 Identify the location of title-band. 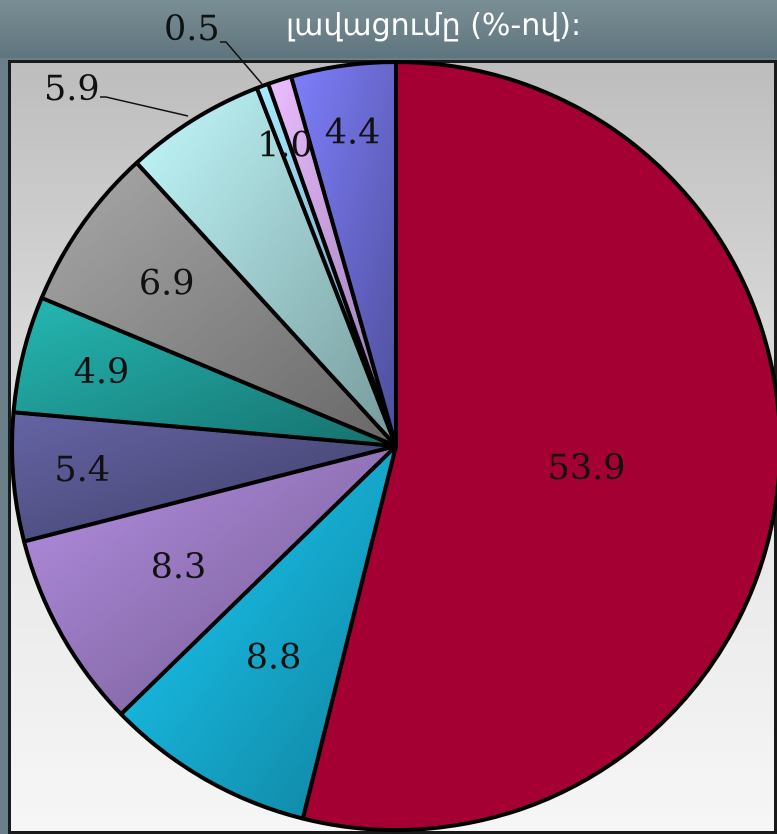
(388, 29).